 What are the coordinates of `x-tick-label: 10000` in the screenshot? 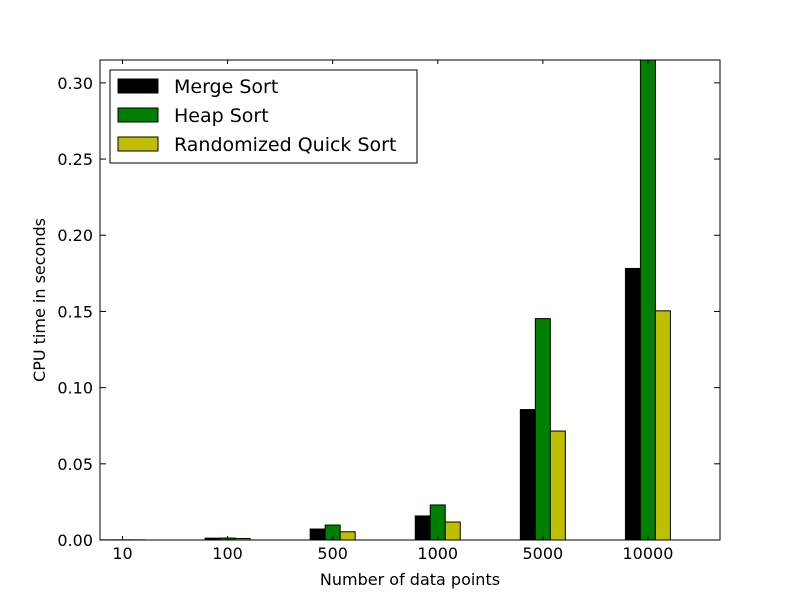 It's located at (647, 553).